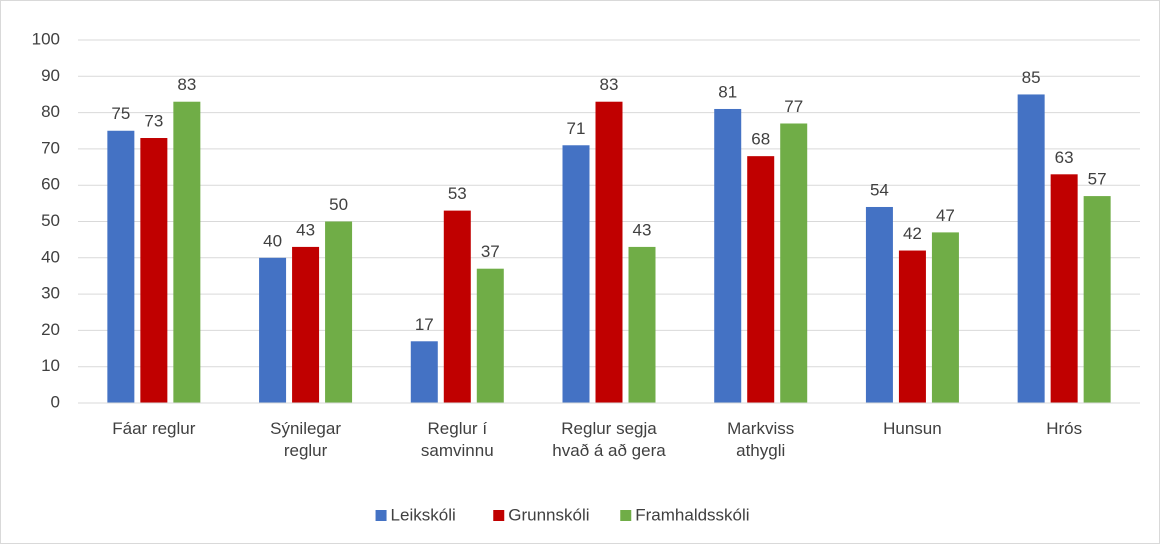  Describe the element at coordinates (55, 401) in the screenshot. I see `y-tick-label: 0` at that location.